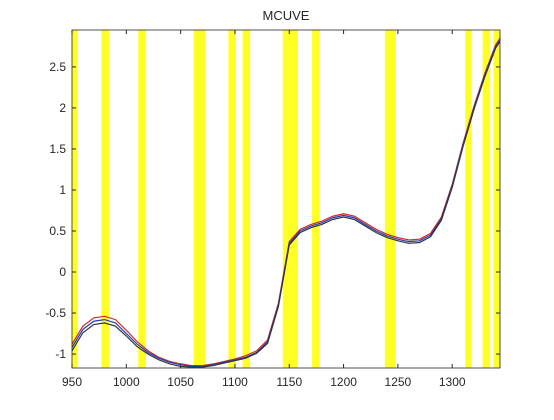  Describe the element at coordinates (72, 382) in the screenshot. I see `x-tick-label: 950` at that location.